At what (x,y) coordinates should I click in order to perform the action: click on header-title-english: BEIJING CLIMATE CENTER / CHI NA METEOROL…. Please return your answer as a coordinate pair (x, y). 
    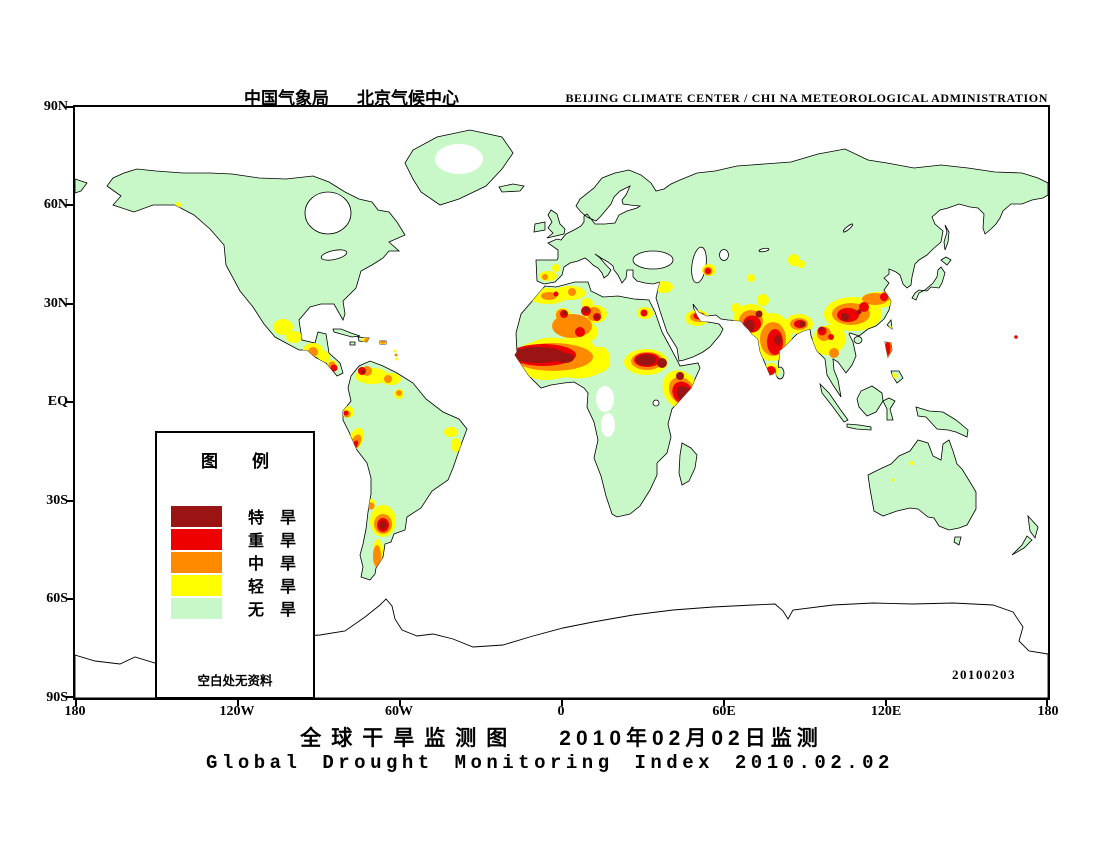
    Looking at the image, I should click on (806, 98).